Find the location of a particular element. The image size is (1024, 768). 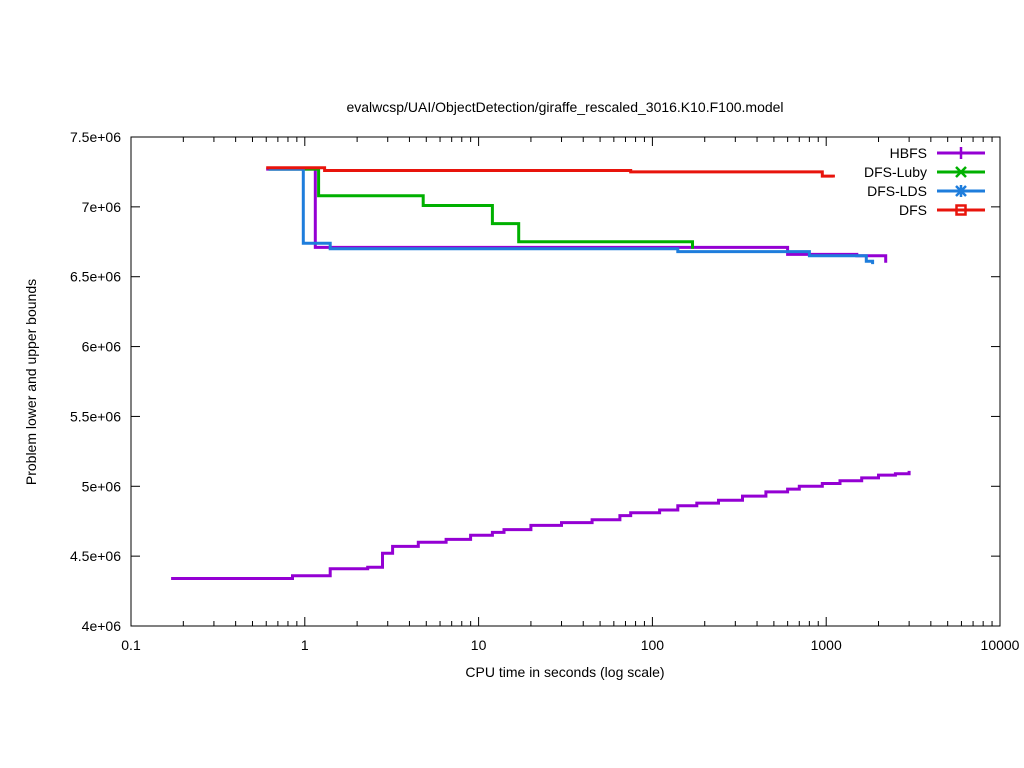

y-tick-label: 6e+06 is located at coordinates (102, 347).